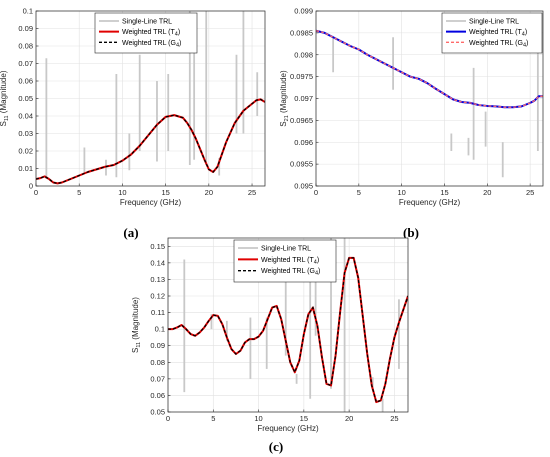 This screenshot has height=457, width=550. Describe the element at coordinates (157, 246) in the screenshot. I see `y-tick-label: 0.15` at that location.